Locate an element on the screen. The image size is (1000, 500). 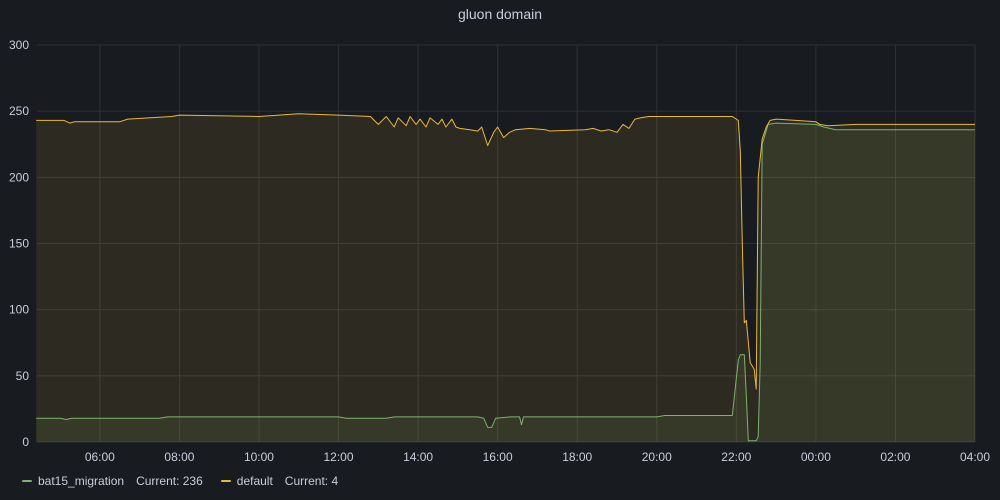
legend-series-name: default is located at coordinates (254, 481).